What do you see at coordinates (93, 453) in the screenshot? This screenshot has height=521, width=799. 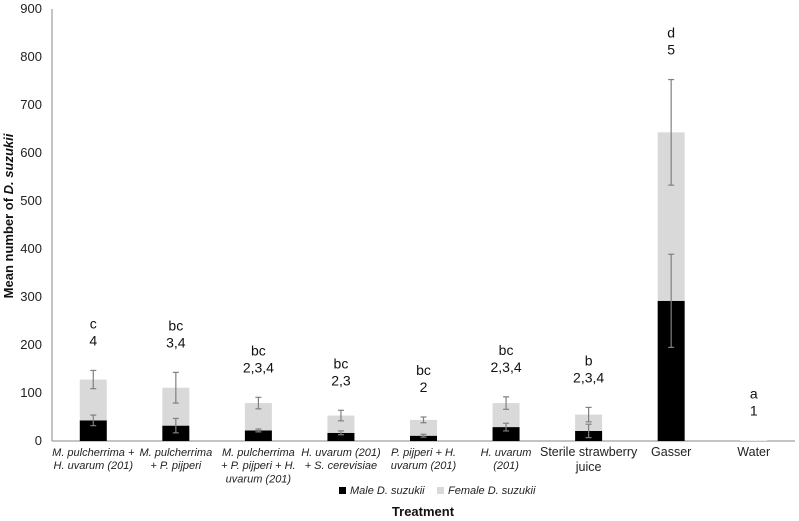 I see `category-label-line: M. pulcherrima +` at bounding box center [93, 453].